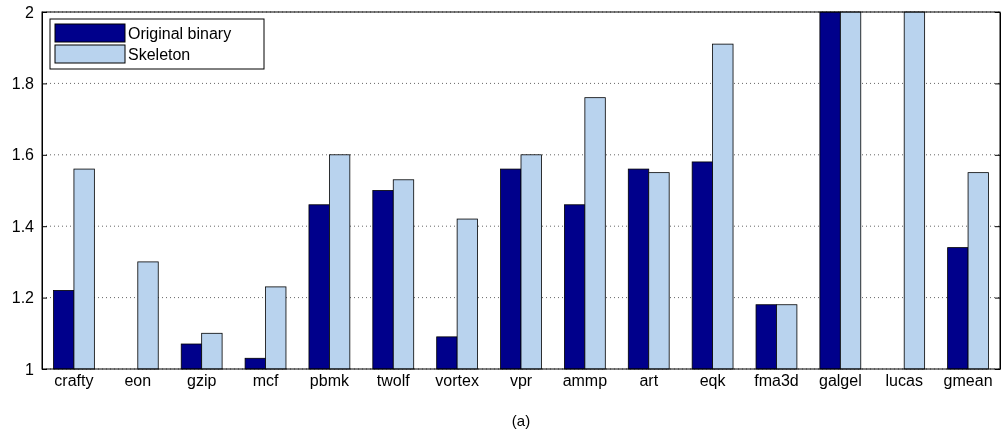 The width and height of the screenshot is (1008, 441). What do you see at coordinates (30, 12) in the screenshot?
I see `y-tick-label: 2` at bounding box center [30, 12].